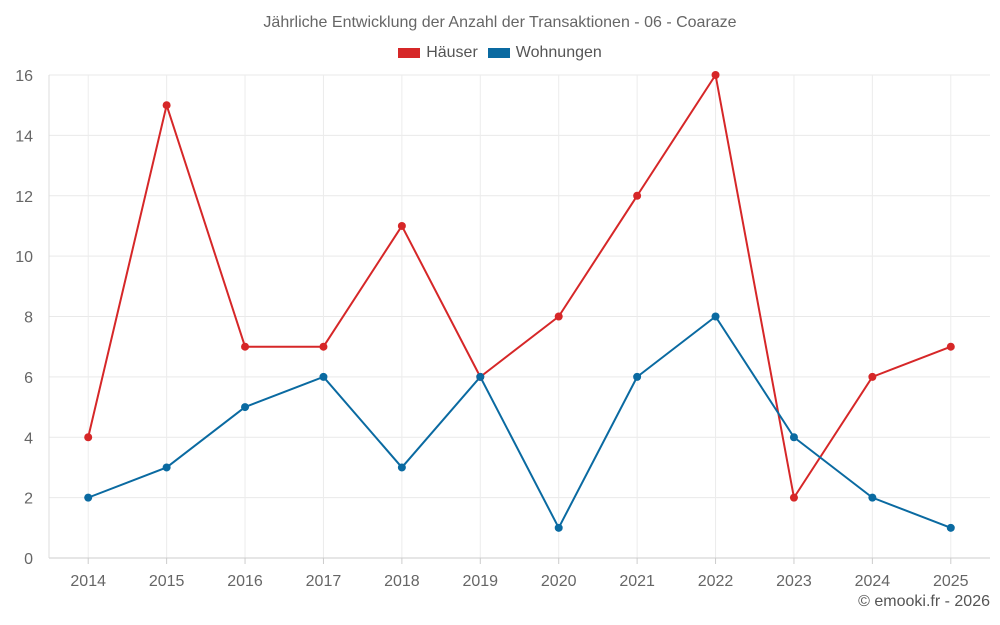  I want to click on data-point-wohnungen-2021, so click(637, 376).